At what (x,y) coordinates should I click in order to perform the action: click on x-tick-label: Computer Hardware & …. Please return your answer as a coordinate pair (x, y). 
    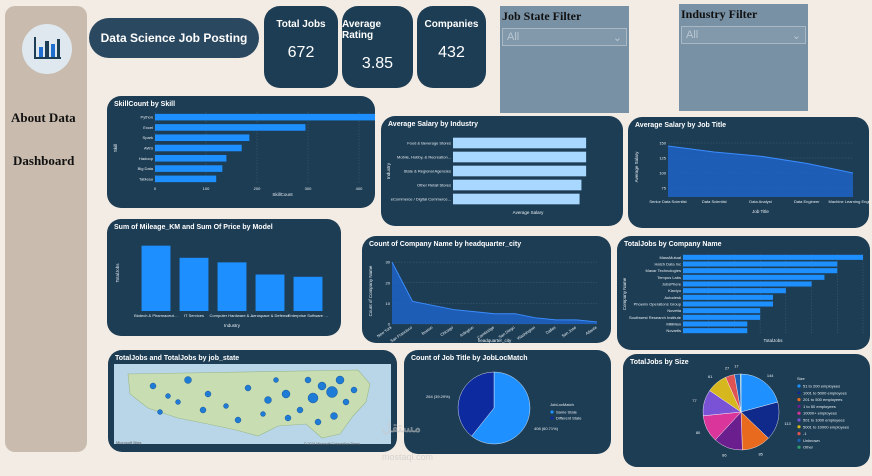
    Looking at the image, I should click on (232, 315).